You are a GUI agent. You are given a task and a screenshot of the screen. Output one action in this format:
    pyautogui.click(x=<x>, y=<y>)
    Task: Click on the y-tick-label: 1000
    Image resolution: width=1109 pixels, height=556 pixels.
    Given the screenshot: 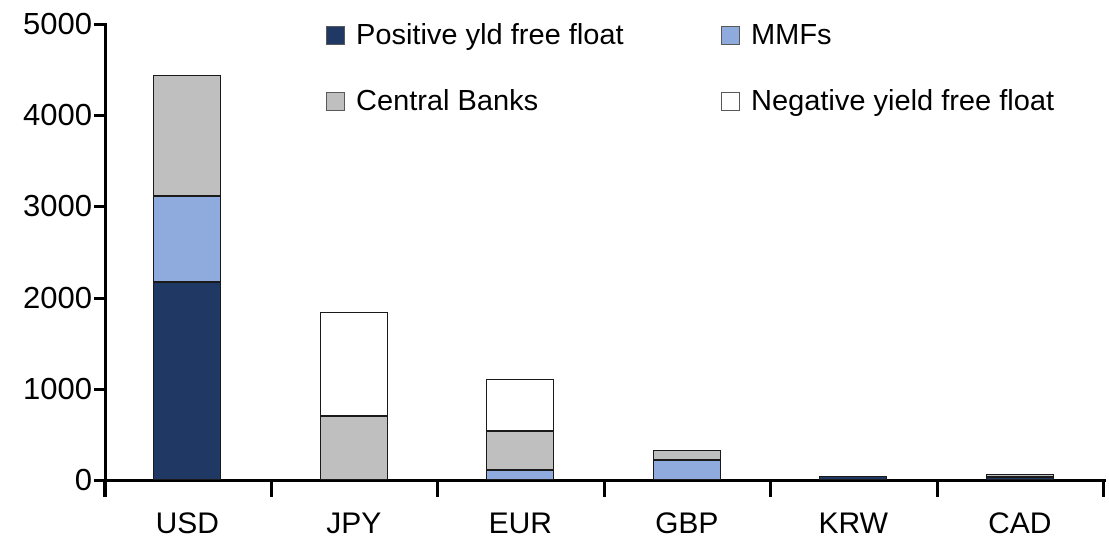 What is the action you would take?
    pyautogui.click(x=57, y=388)
    